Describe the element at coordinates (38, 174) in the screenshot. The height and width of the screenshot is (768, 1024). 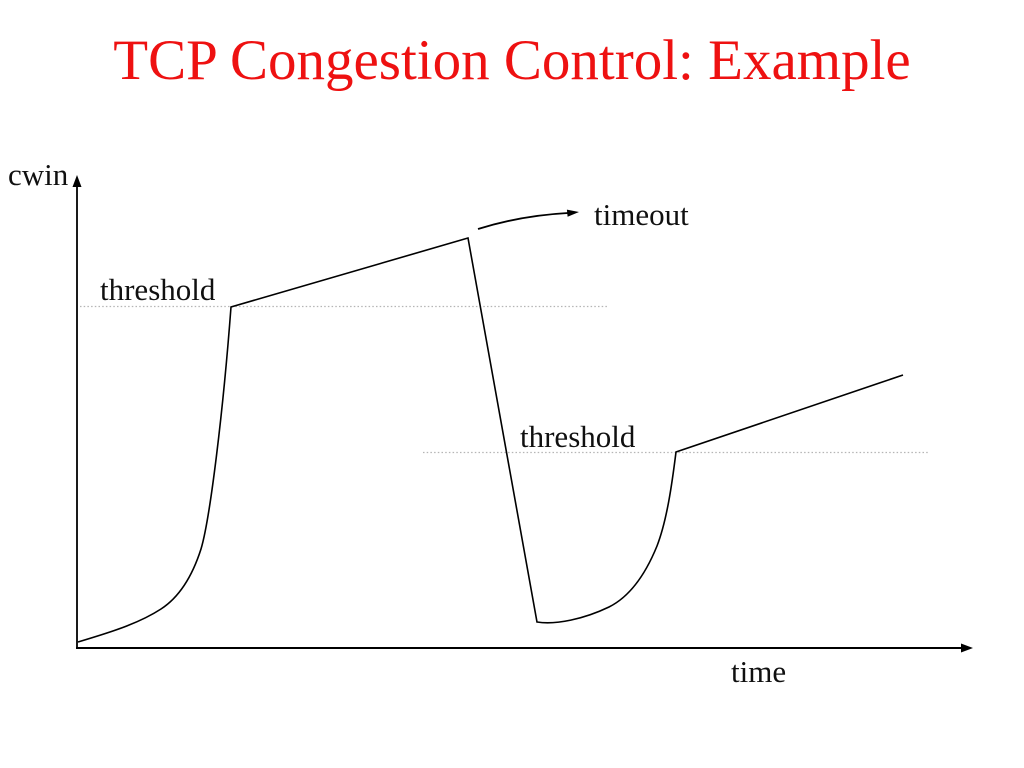
I see `y-axis-label: cwin` at that location.